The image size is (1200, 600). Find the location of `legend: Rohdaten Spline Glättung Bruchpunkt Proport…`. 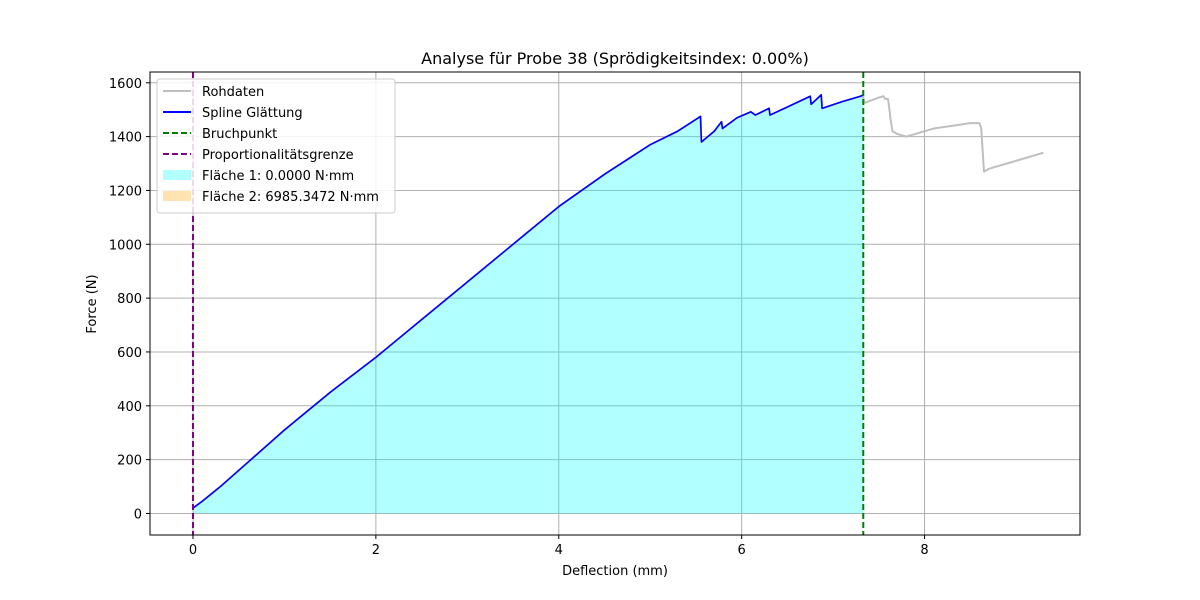

legend: Rohdaten Spline Glättung Bruchpunkt Proport… is located at coordinates (276, 146).